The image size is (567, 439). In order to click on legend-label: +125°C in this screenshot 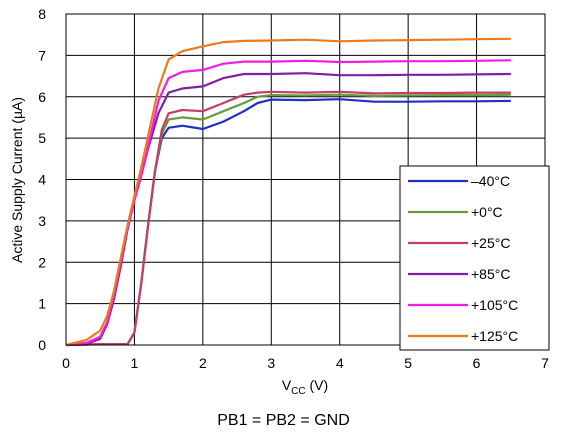, I will do `click(494, 336)`.